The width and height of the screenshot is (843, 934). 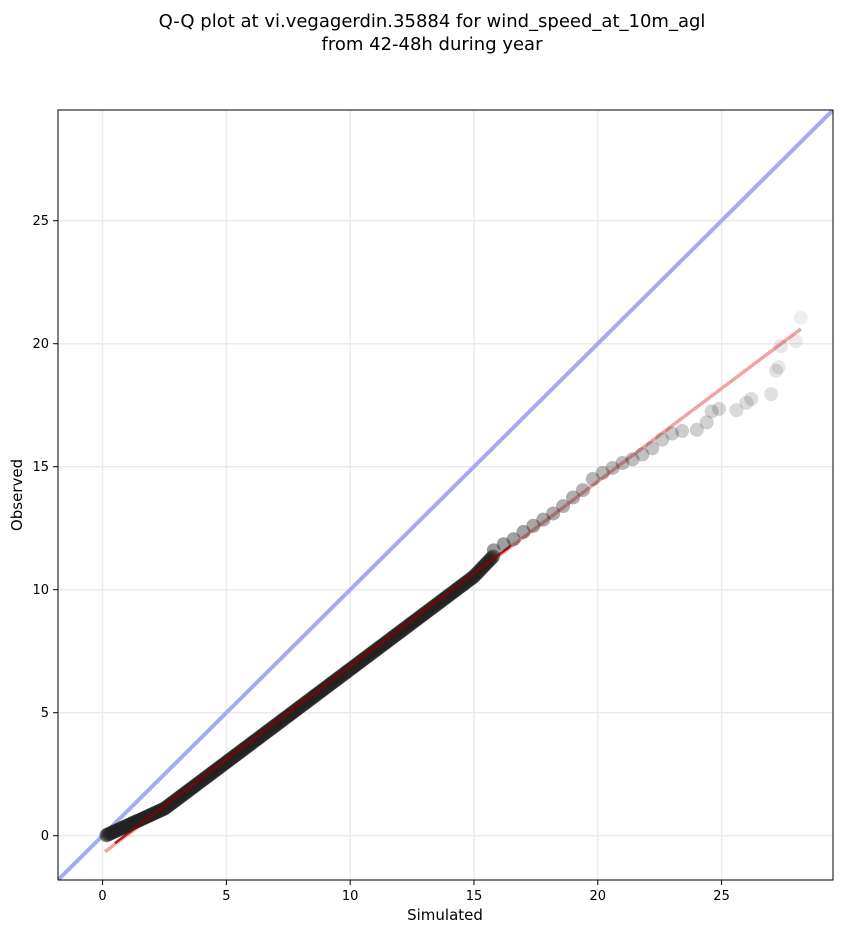 What do you see at coordinates (102, 896) in the screenshot?
I see `x-tick-label: 0` at bounding box center [102, 896].